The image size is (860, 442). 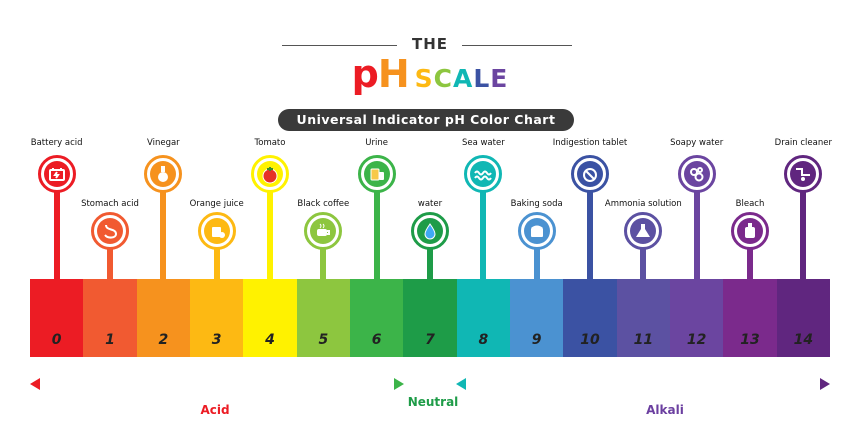 What do you see at coordinates (696, 340) in the screenshot?
I see `ph-value-12: 12` at bounding box center [696, 340].